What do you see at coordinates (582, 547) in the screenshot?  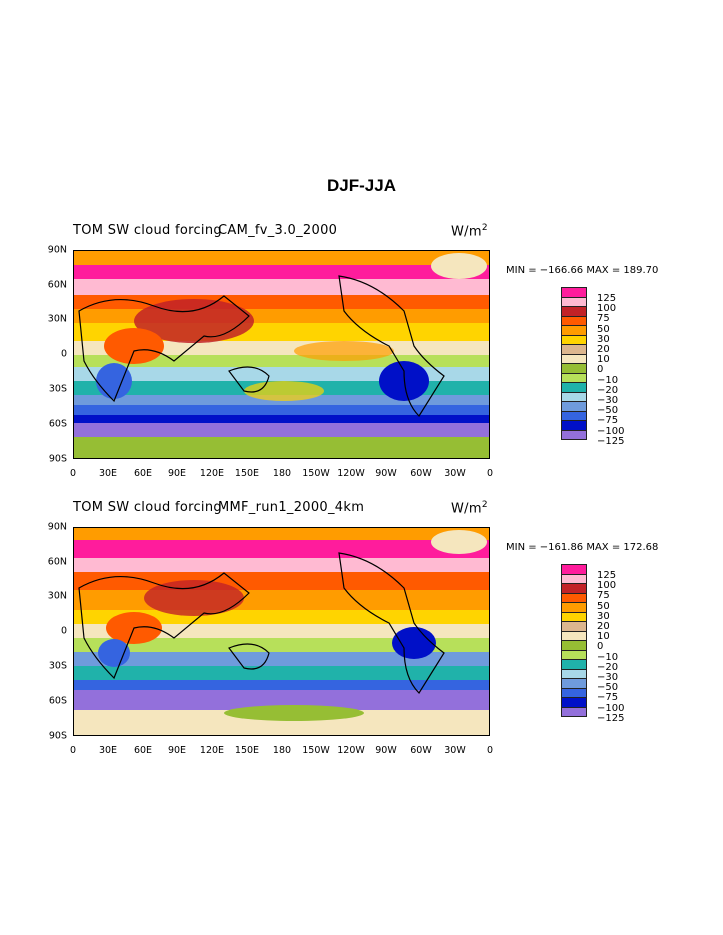 I see `min-max-stats: MIN = −161.86 MAX = 172.68` at bounding box center [582, 547].